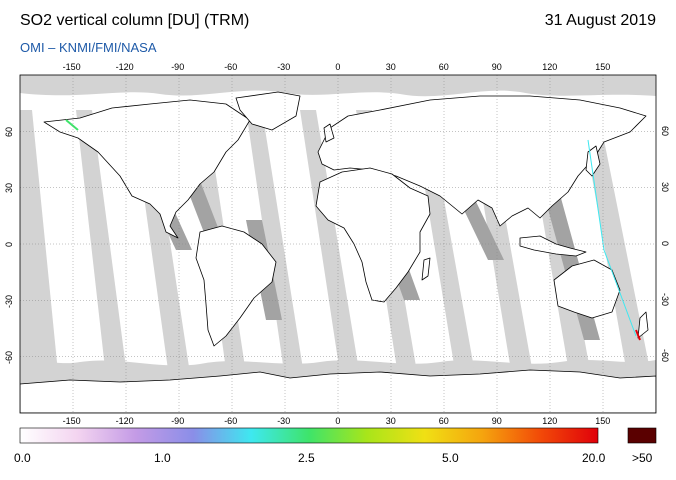  I want to click on lat-tick-left: 0, so click(9, 244).